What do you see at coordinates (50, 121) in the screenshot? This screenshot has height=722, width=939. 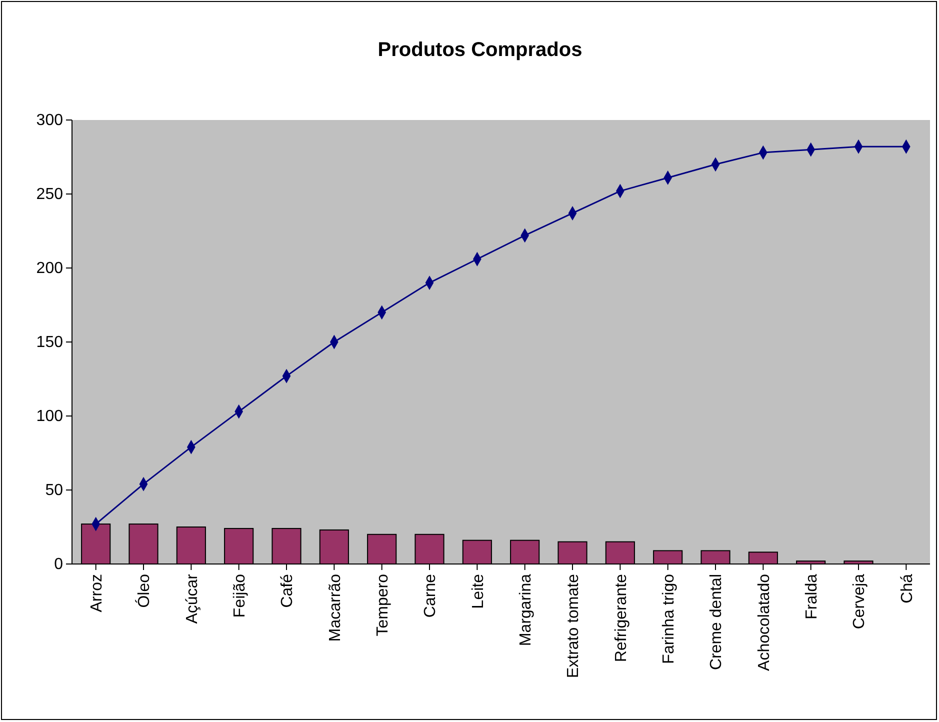 I see `y-tick-label: 300` at bounding box center [50, 121].